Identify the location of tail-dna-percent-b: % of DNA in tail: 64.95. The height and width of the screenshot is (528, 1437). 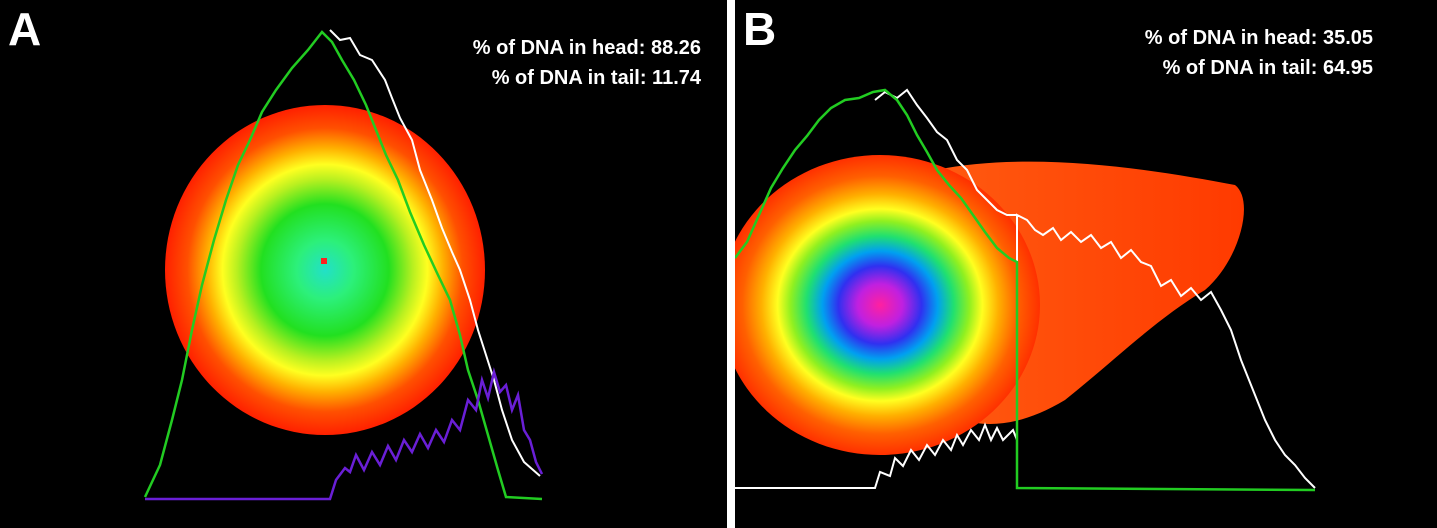
(1267, 68).